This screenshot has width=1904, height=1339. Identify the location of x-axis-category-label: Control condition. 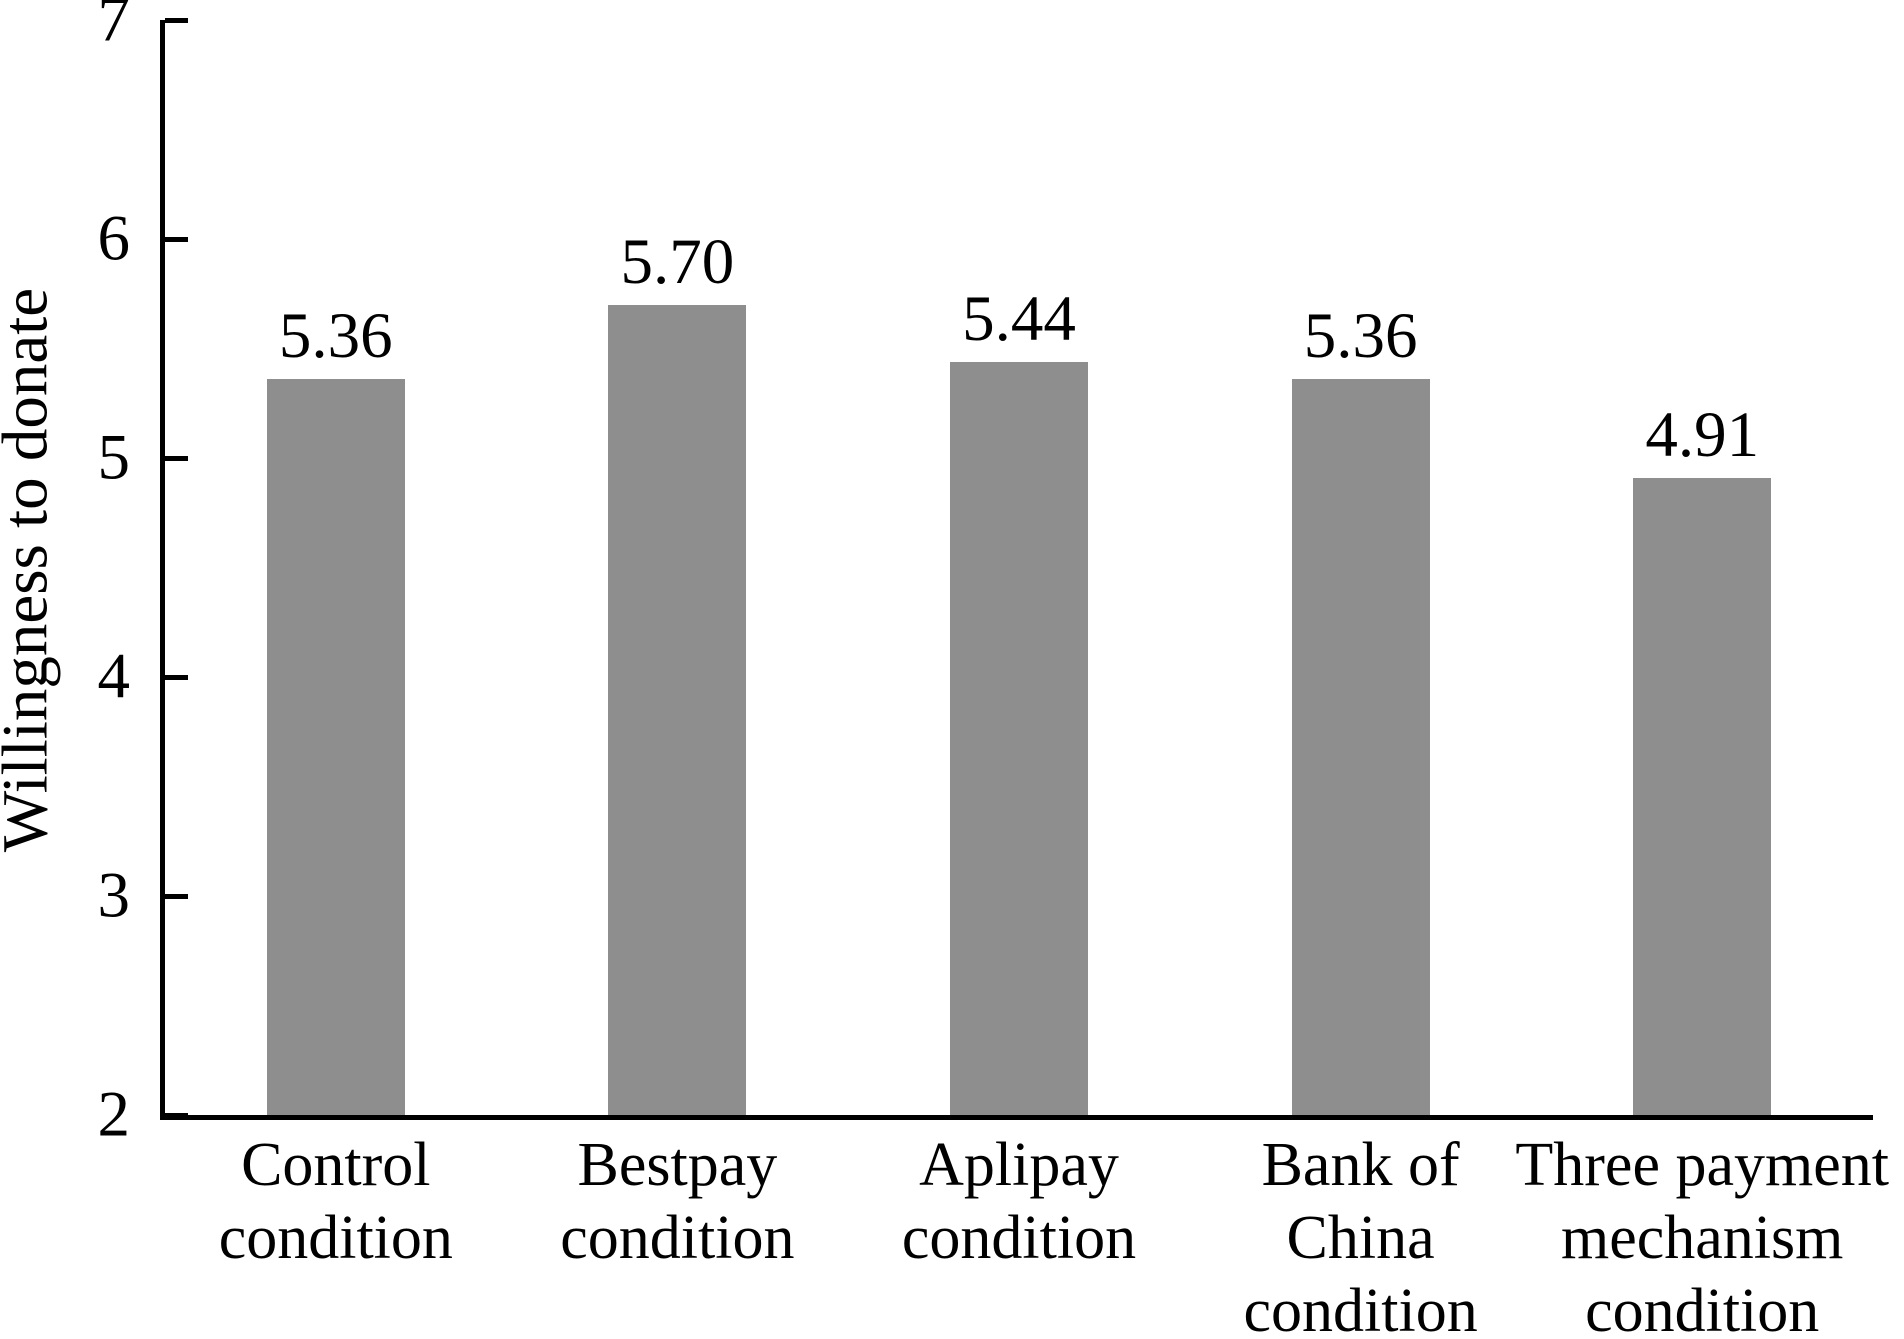
(336, 1202).